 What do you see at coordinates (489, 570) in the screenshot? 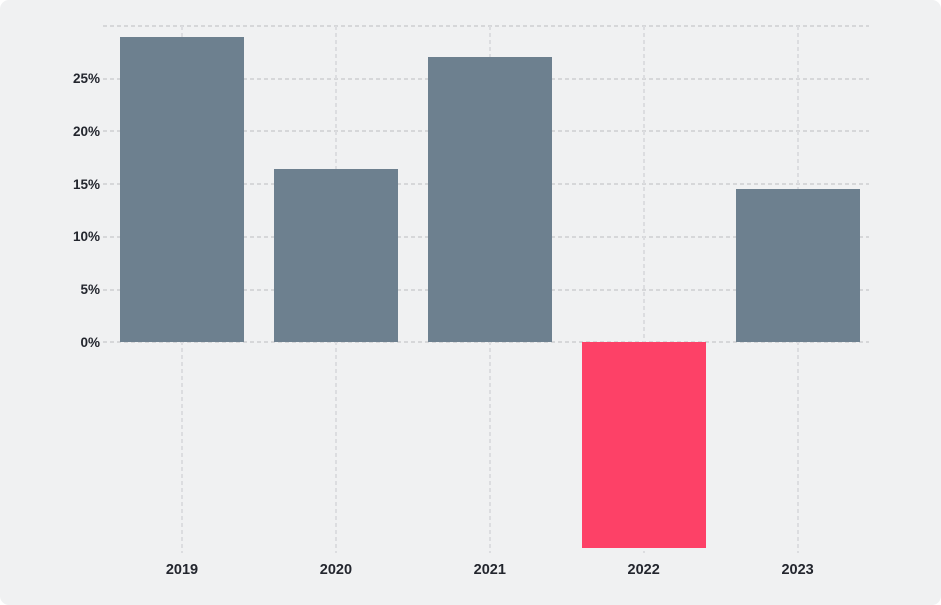
I see `x-axis-label-2021: 2021` at bounding box center [489, 570].